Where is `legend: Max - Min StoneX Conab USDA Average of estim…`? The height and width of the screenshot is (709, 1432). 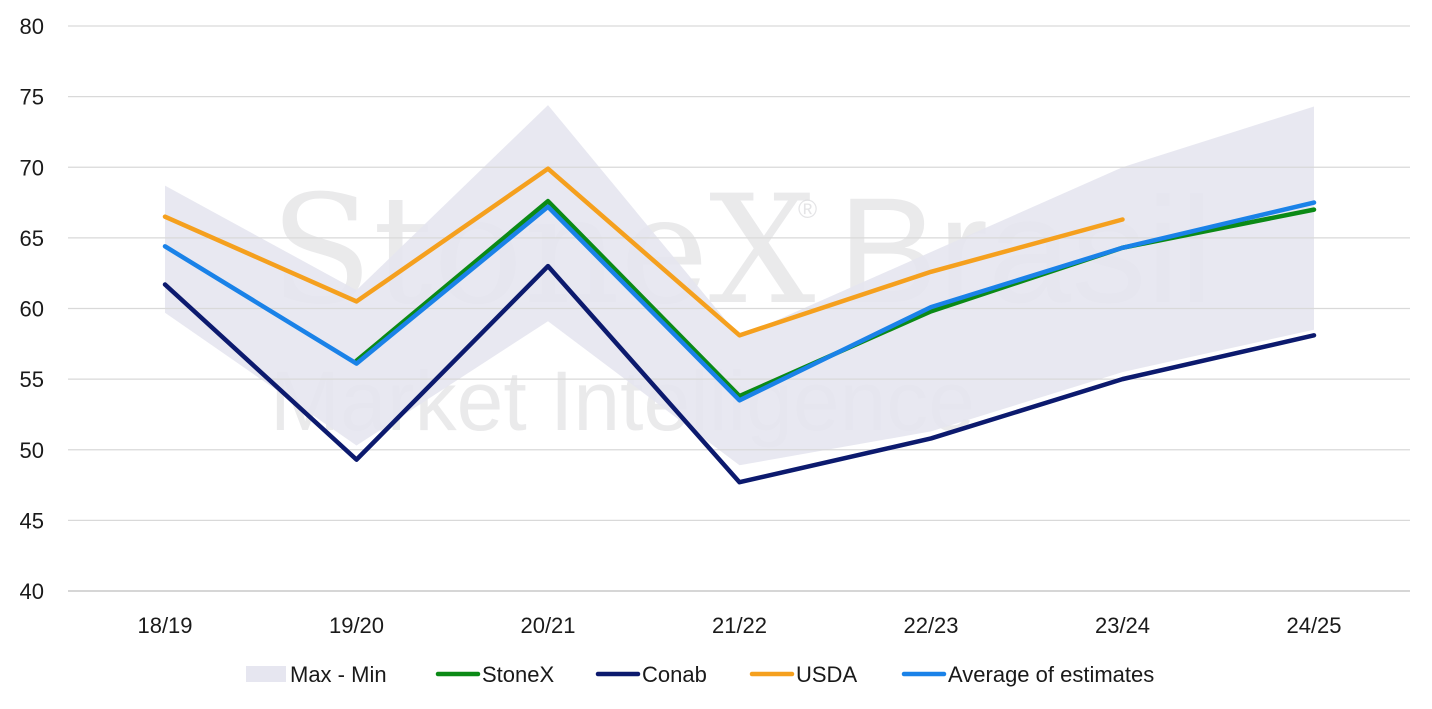 legend: Max - Min StoneX Conab USDA Average of estim… is located at coordinates (700, 674).